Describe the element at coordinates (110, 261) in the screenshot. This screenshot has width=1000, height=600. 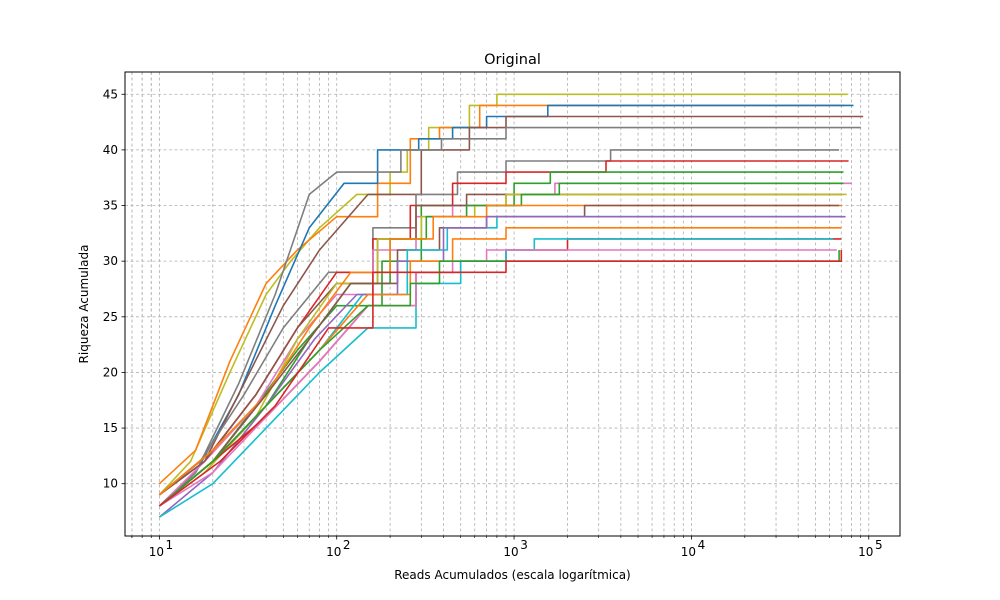
I see `y-tick-label: 30` at that location.